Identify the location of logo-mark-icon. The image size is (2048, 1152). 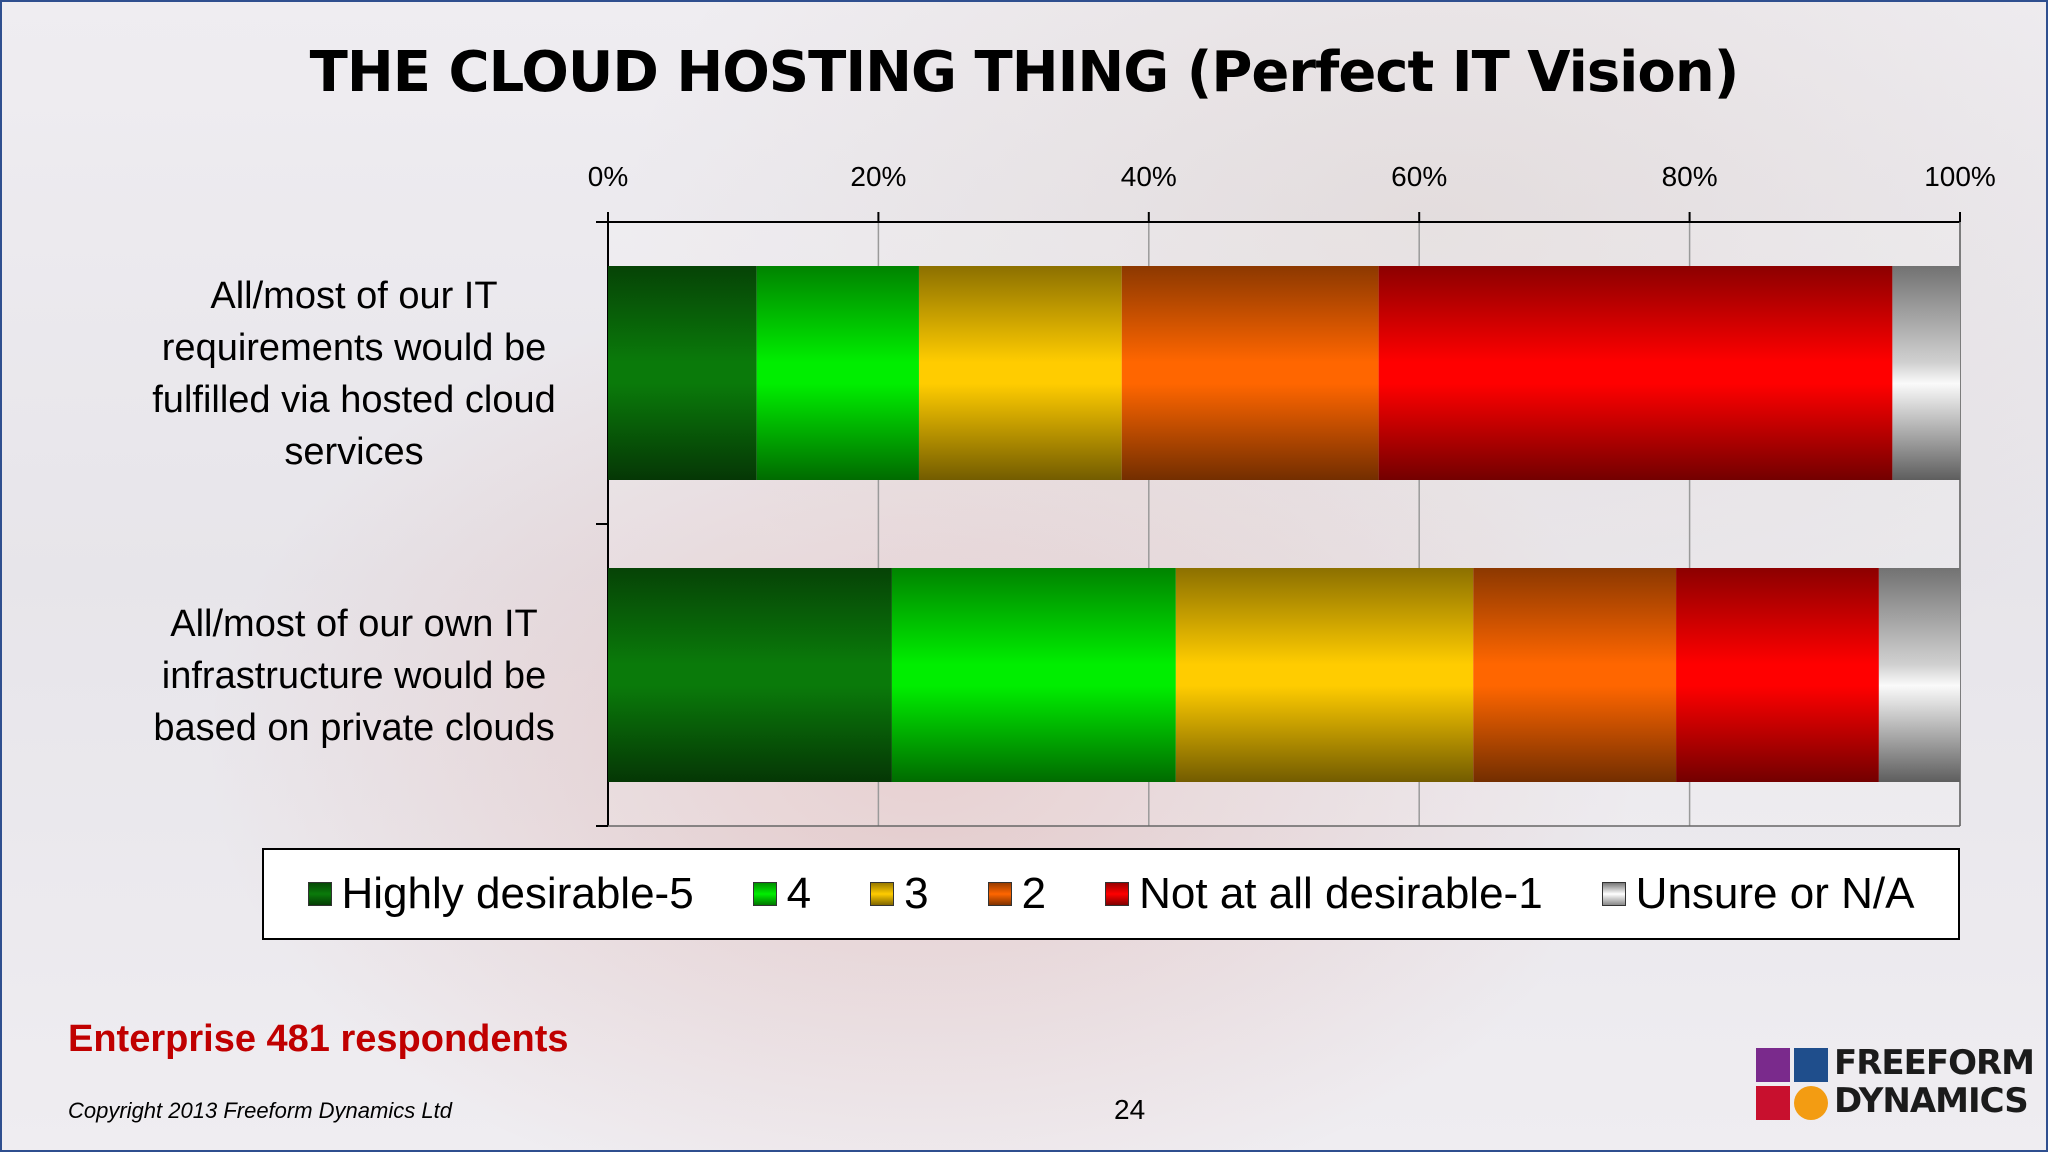
(1792, 1084).